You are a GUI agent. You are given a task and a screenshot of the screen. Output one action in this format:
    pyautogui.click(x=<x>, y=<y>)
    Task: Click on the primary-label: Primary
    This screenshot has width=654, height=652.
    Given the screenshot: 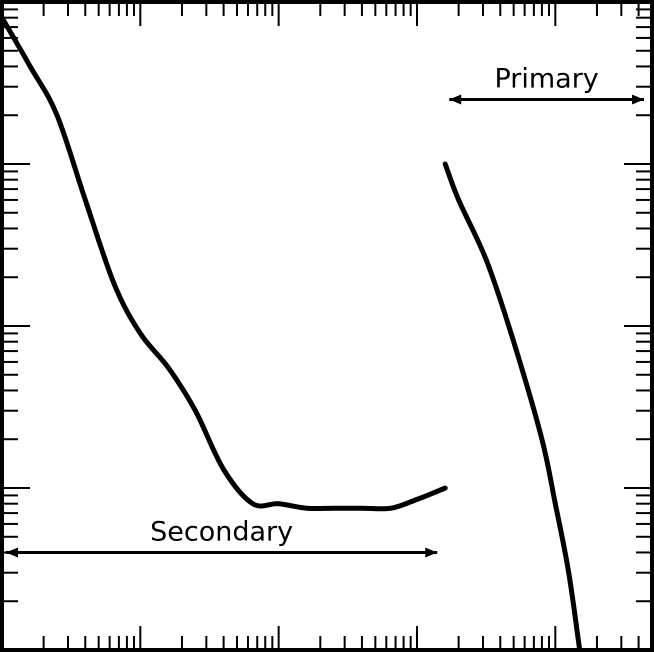 What is the action you would take?
    pyautogui.click(x=546, y=79)
    